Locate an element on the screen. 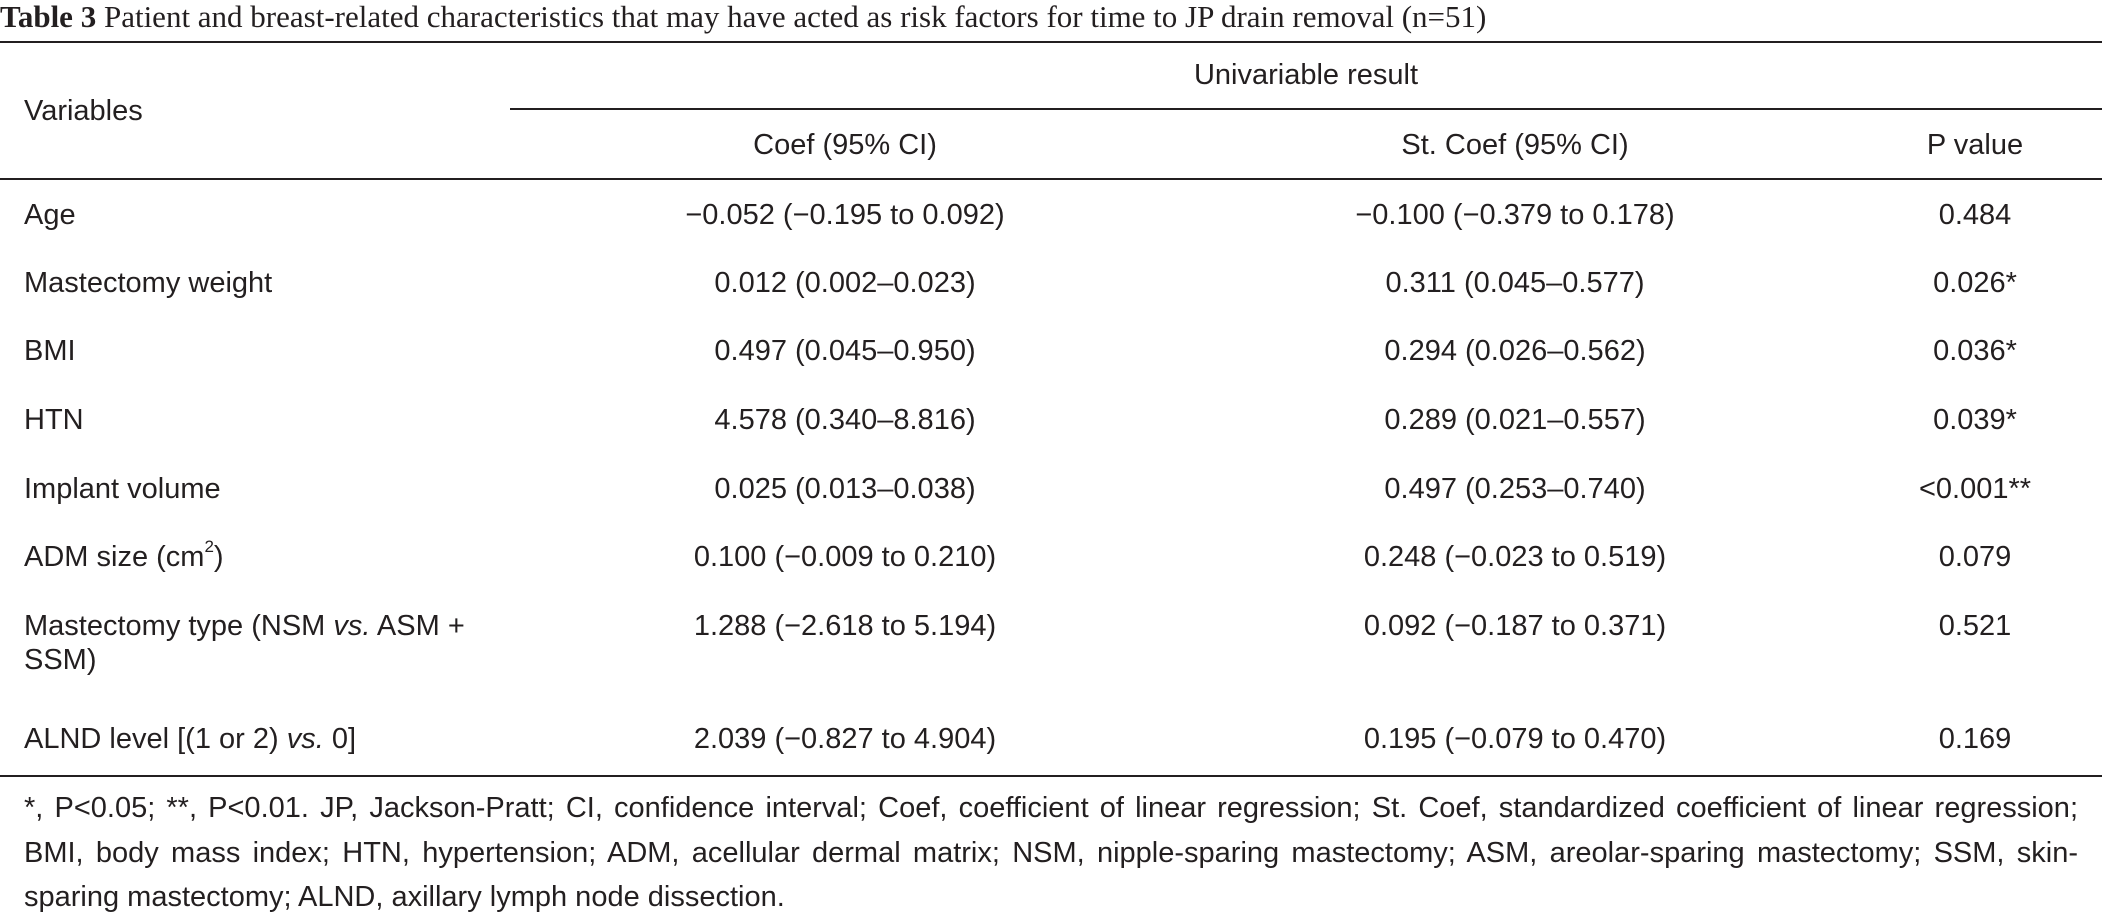 Image resolution: width=2102 pixels, height=920 pixels. row-htn-p: 0.039* is located at coordinates (1975, 420).